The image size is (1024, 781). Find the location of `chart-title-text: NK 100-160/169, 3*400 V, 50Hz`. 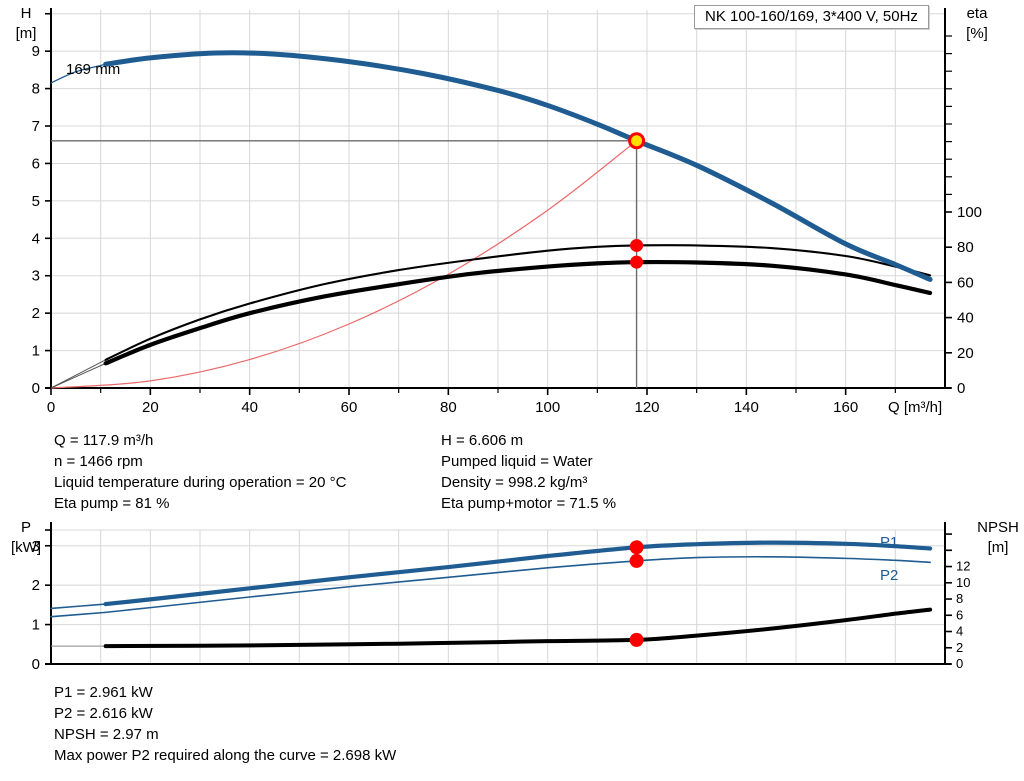

chart-title-text: NK 100-160/169, 3*400 V, 50Hz is located at coordinates (811, 16).